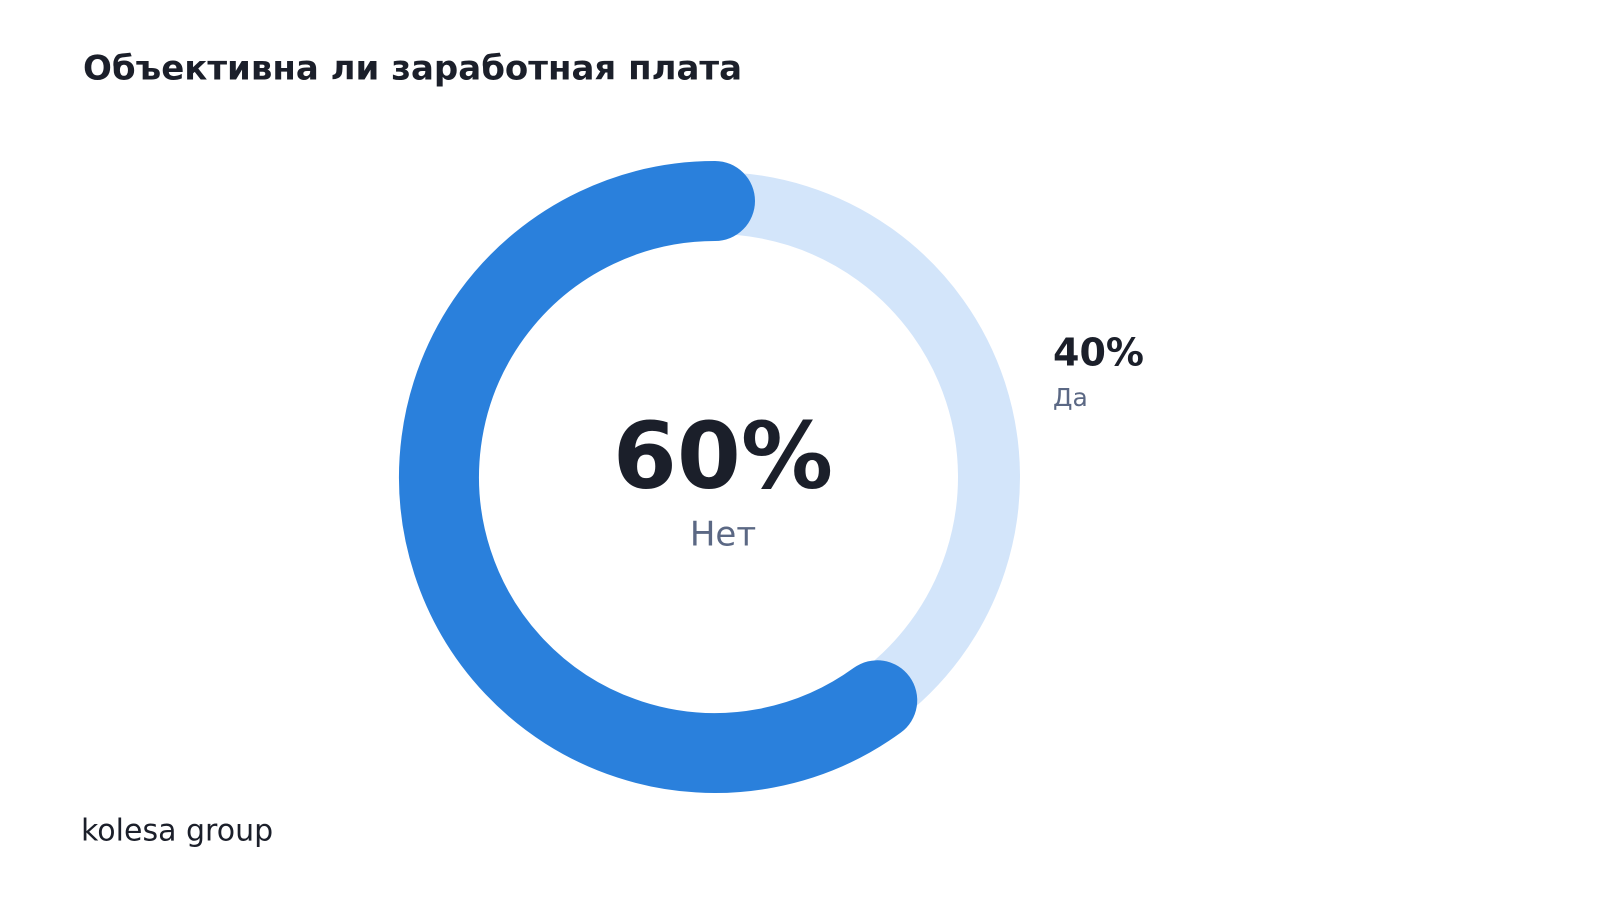 The image size is (1600, 916). I want to click on brand-logo: kolesa group, so click(177, 831).